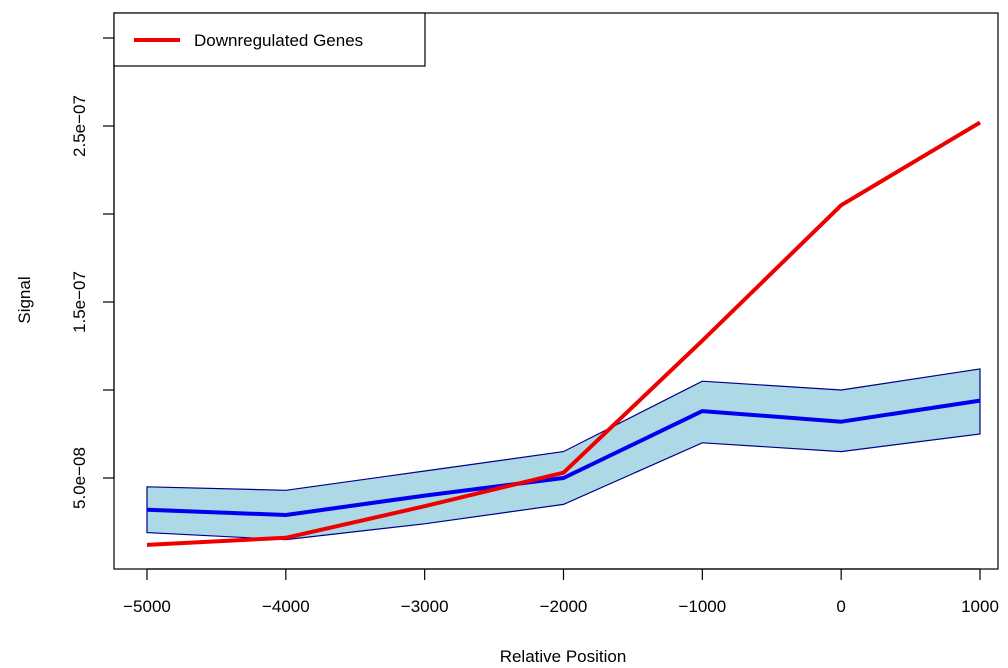 The height and width of the screenshot is (668, 1008). I want to click on legend: Downregulated Genes, so click(269, 39).